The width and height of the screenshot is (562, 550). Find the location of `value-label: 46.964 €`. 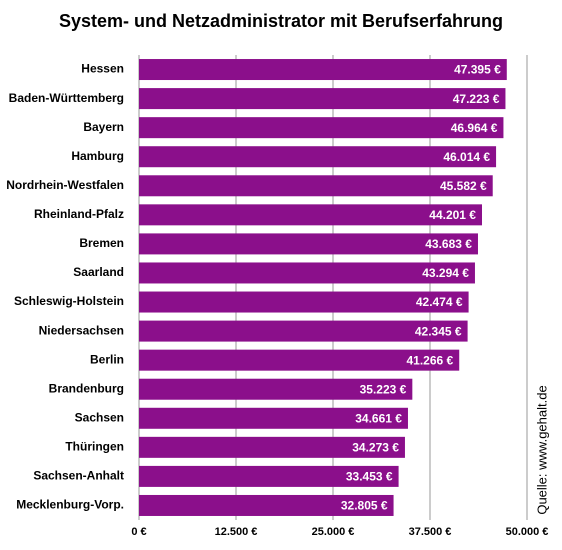

value-label: 46.964 € is located at coordinates (474, 128).